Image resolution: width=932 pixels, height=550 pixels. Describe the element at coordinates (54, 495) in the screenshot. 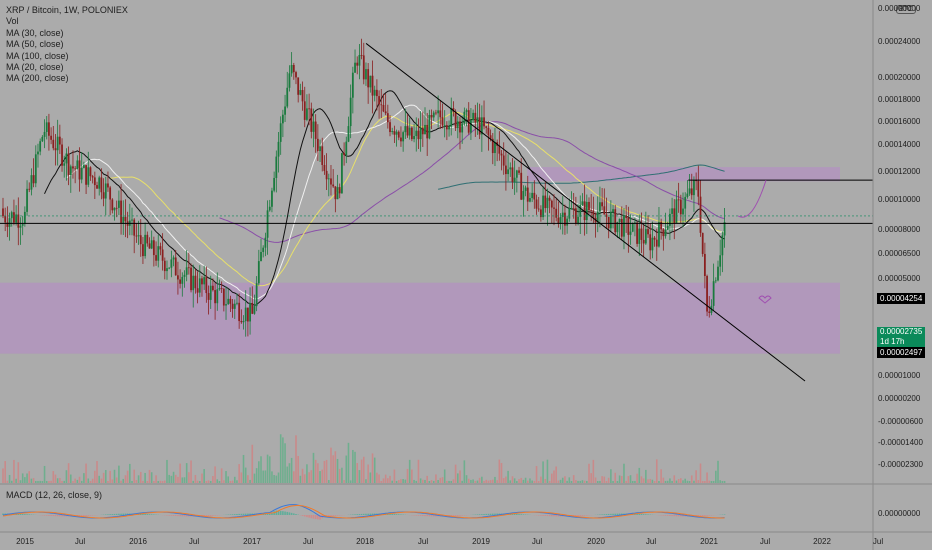

I see `macd-legend: MACD (12, 26, close, 9)` at that location.